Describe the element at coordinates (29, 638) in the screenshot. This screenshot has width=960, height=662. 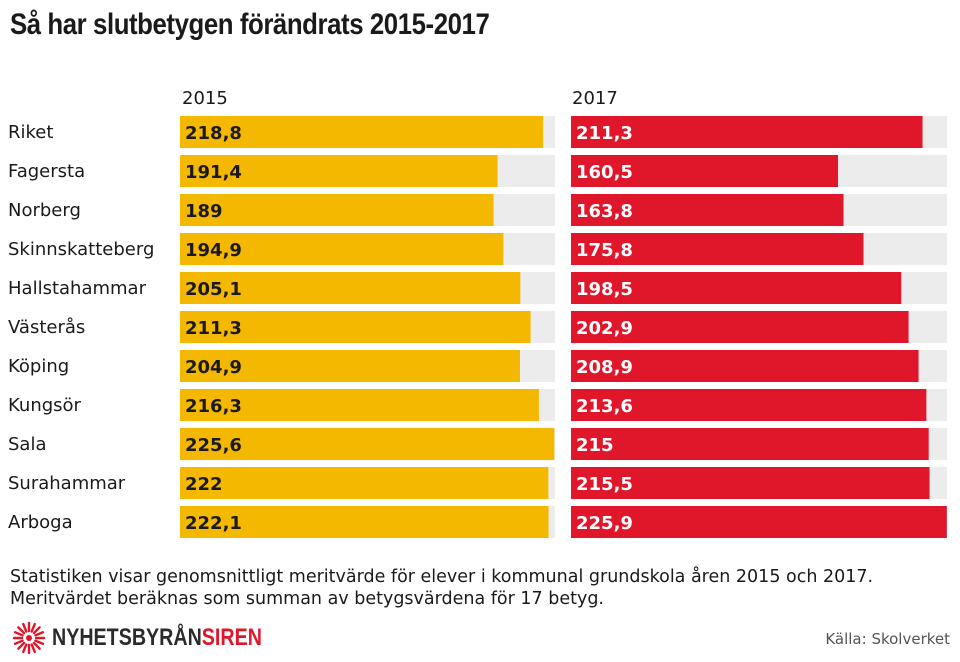
I see `siren-burst-icon` at that location.